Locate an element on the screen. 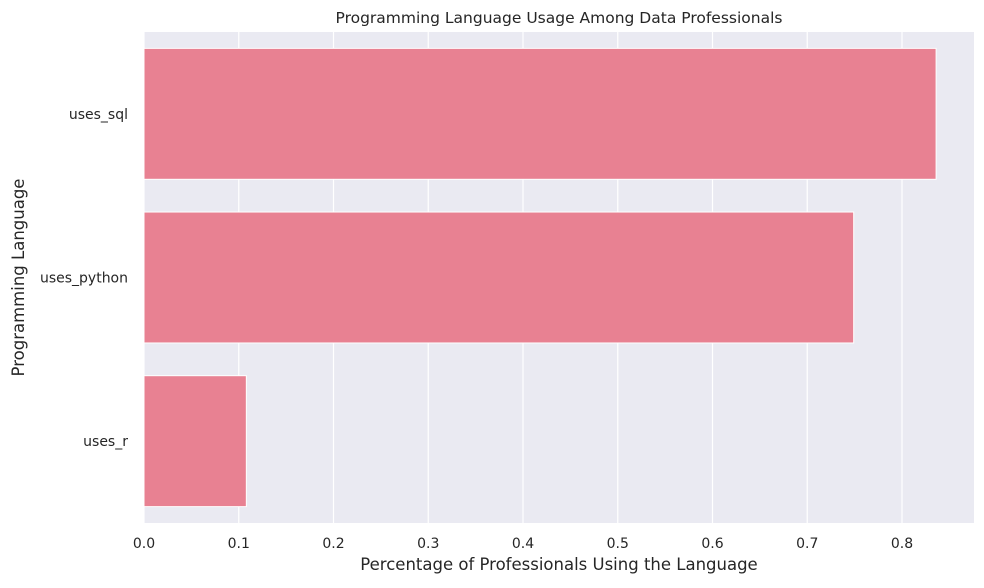 This screenshot has height=588, width=984. y-tick-labels: uses_sql uses_python uses_r is located at coordinates (84, 278).